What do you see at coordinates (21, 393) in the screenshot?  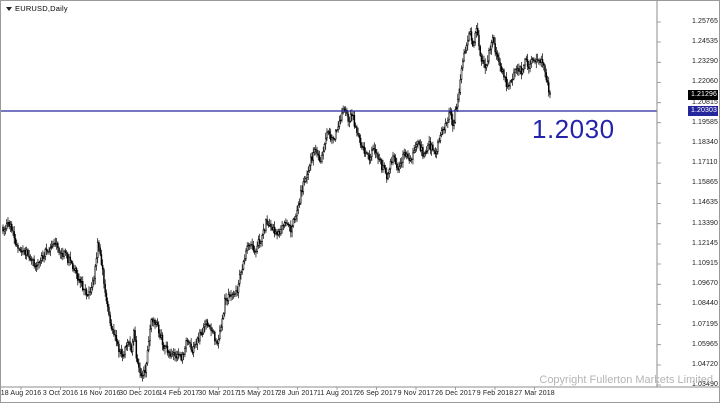 I see `date-axis-label: 18 Aug 2016` at bounding box center [21, 393].